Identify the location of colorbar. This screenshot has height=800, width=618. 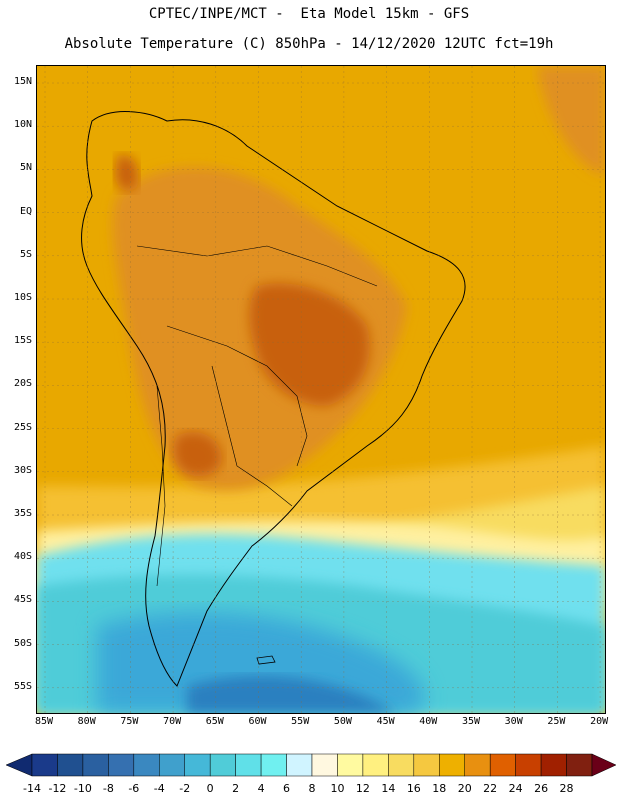
(311, 765).